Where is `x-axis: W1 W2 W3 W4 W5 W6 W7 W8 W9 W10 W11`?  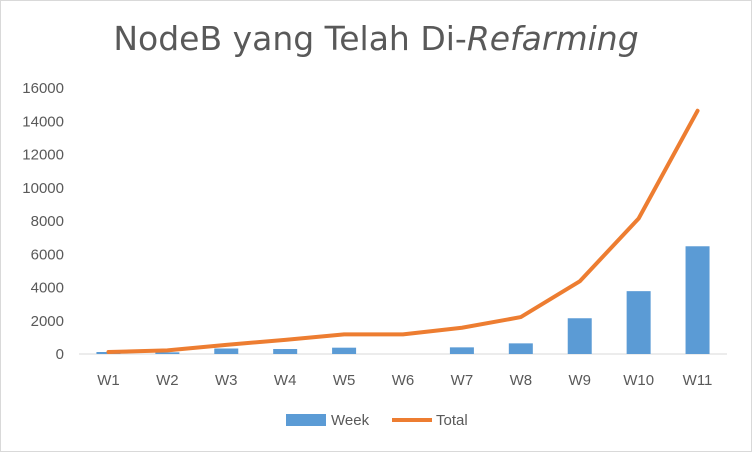
x-axis: W1 W2 W3 W4 W5 W6 W7 W8 W9 W10 W11 is located at coordinates (404, 380).